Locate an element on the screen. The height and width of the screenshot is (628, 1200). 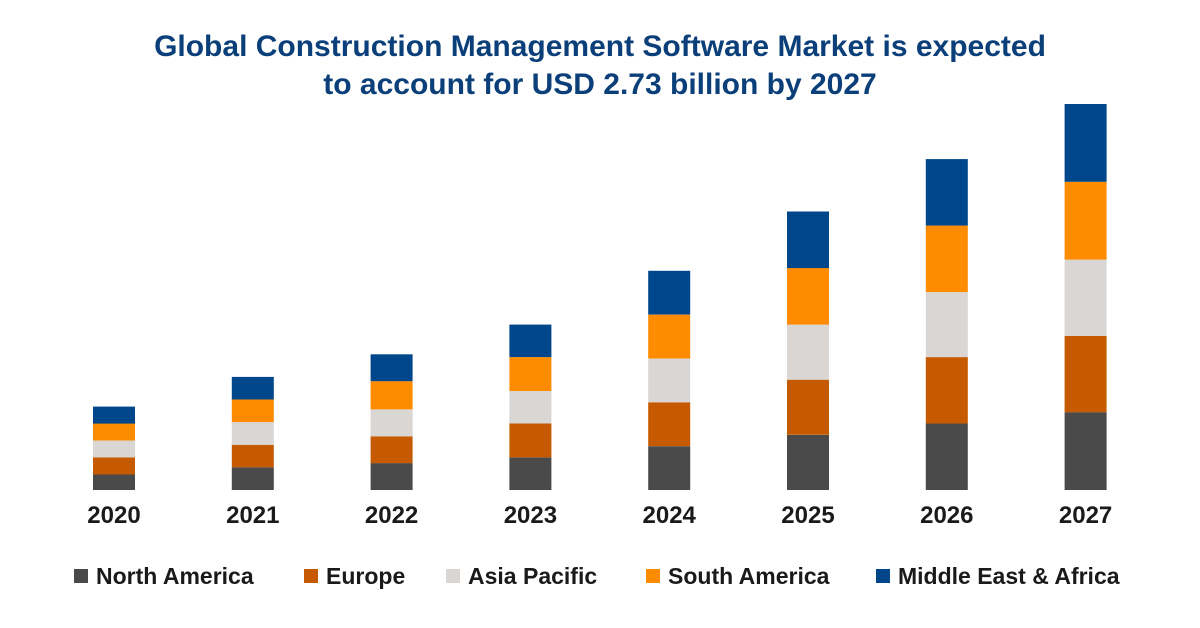
legend-label-asia-pacific: Asia Pacific is located at coordinates (533, 575).